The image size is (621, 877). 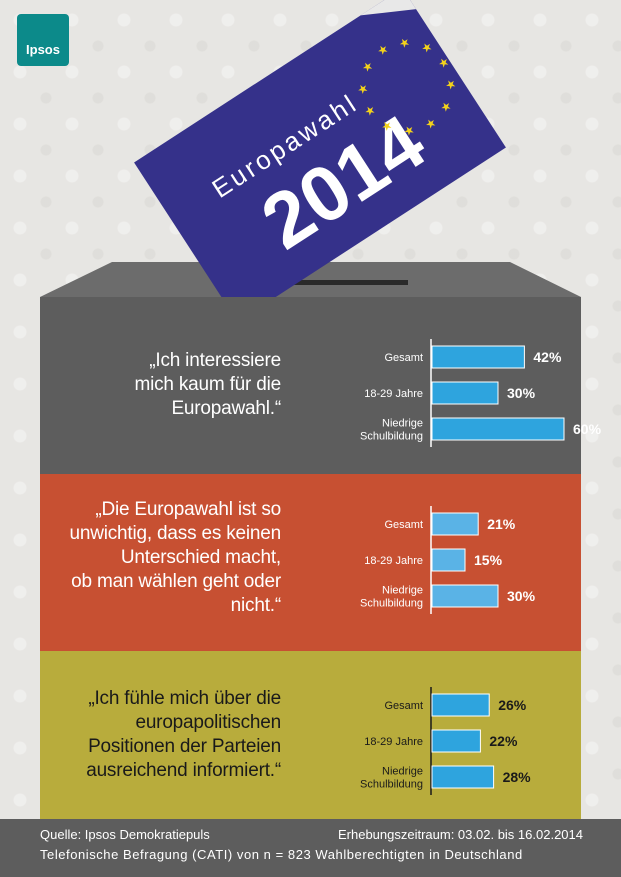 What do you see at coordinates (200, 557) in the screenshot?
I see `quote-2-line: Unterschied macht,` at bounding box center [200, 557].